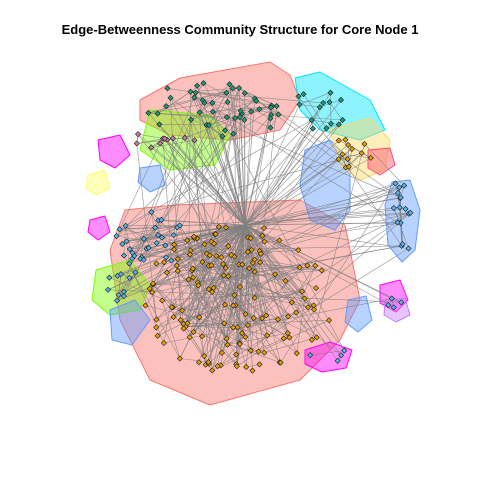 This screenshot has width=480, height=480. What do you see at coordinates (130, 322) in the screenshot?
I see `hull-blue-bottom-left` at bounding box center [130, 322].